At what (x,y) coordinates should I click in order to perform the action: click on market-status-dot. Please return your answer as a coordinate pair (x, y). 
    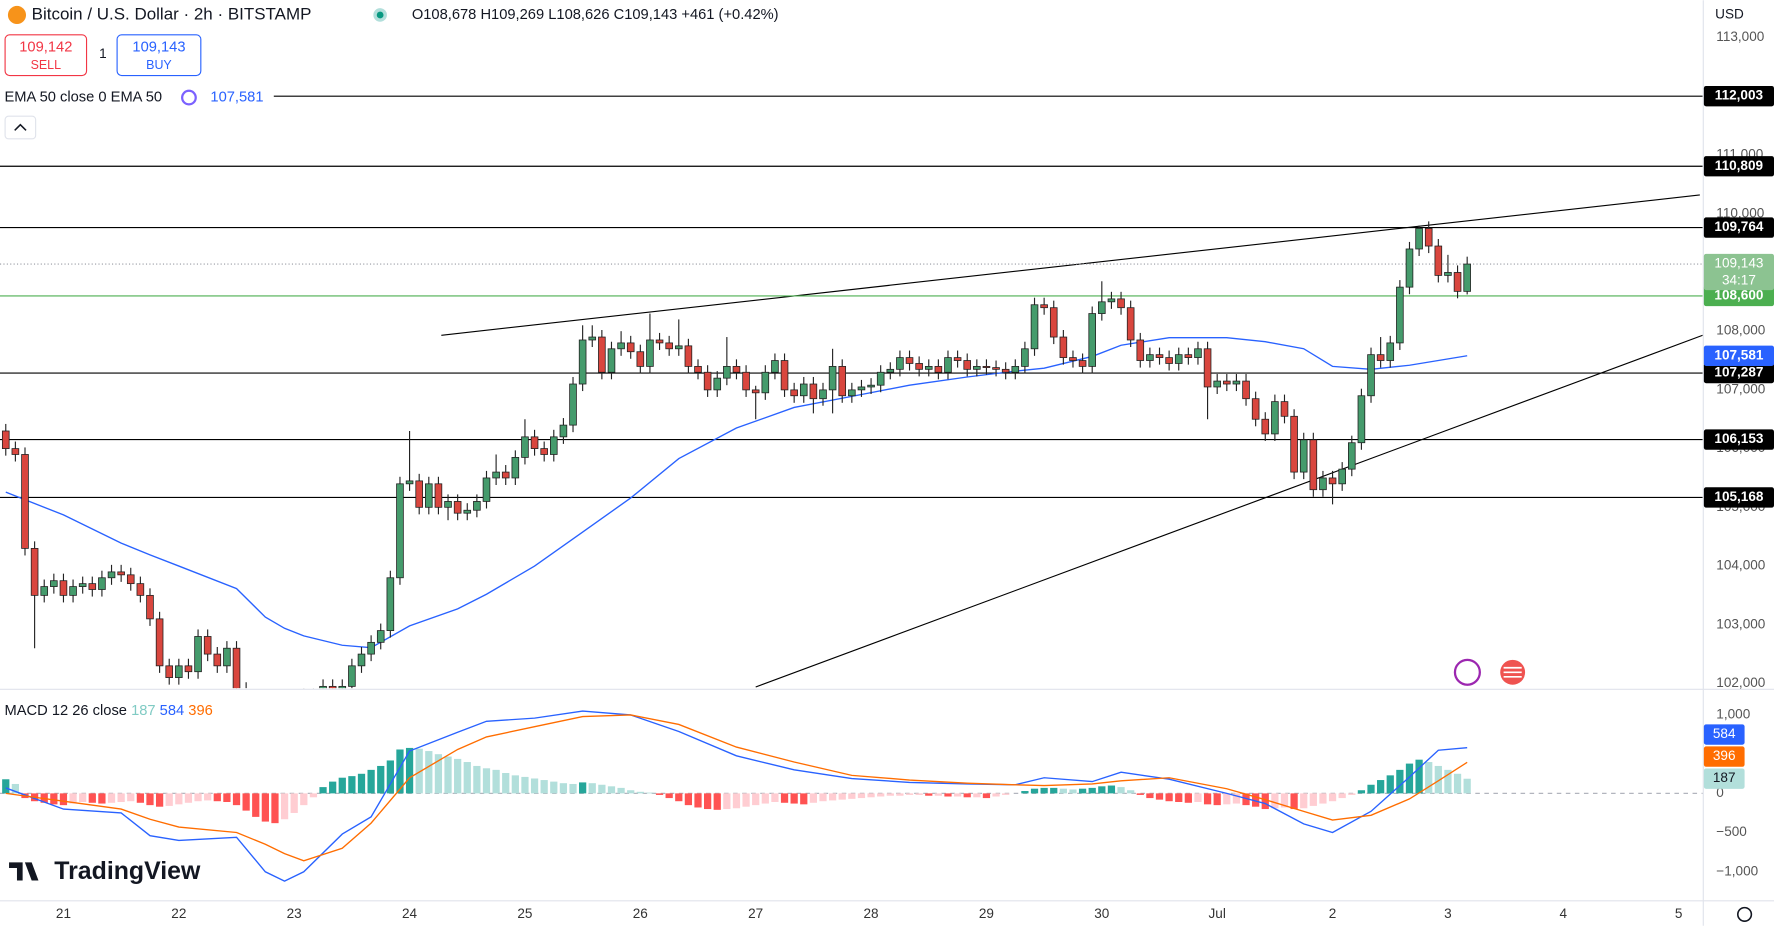
    Looking at the image, I should click on (380, 15).